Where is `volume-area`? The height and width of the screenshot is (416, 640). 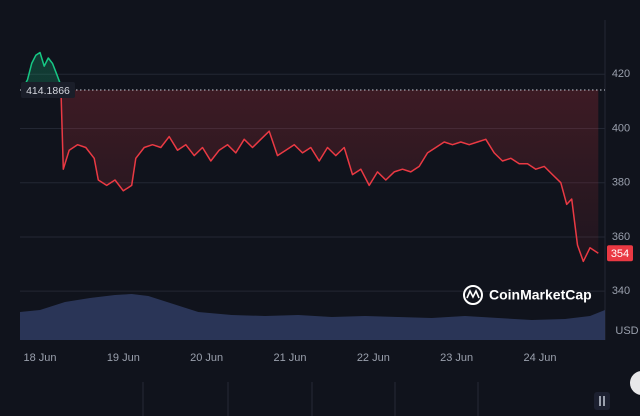
volume-area is located at coordinates (312, 317).